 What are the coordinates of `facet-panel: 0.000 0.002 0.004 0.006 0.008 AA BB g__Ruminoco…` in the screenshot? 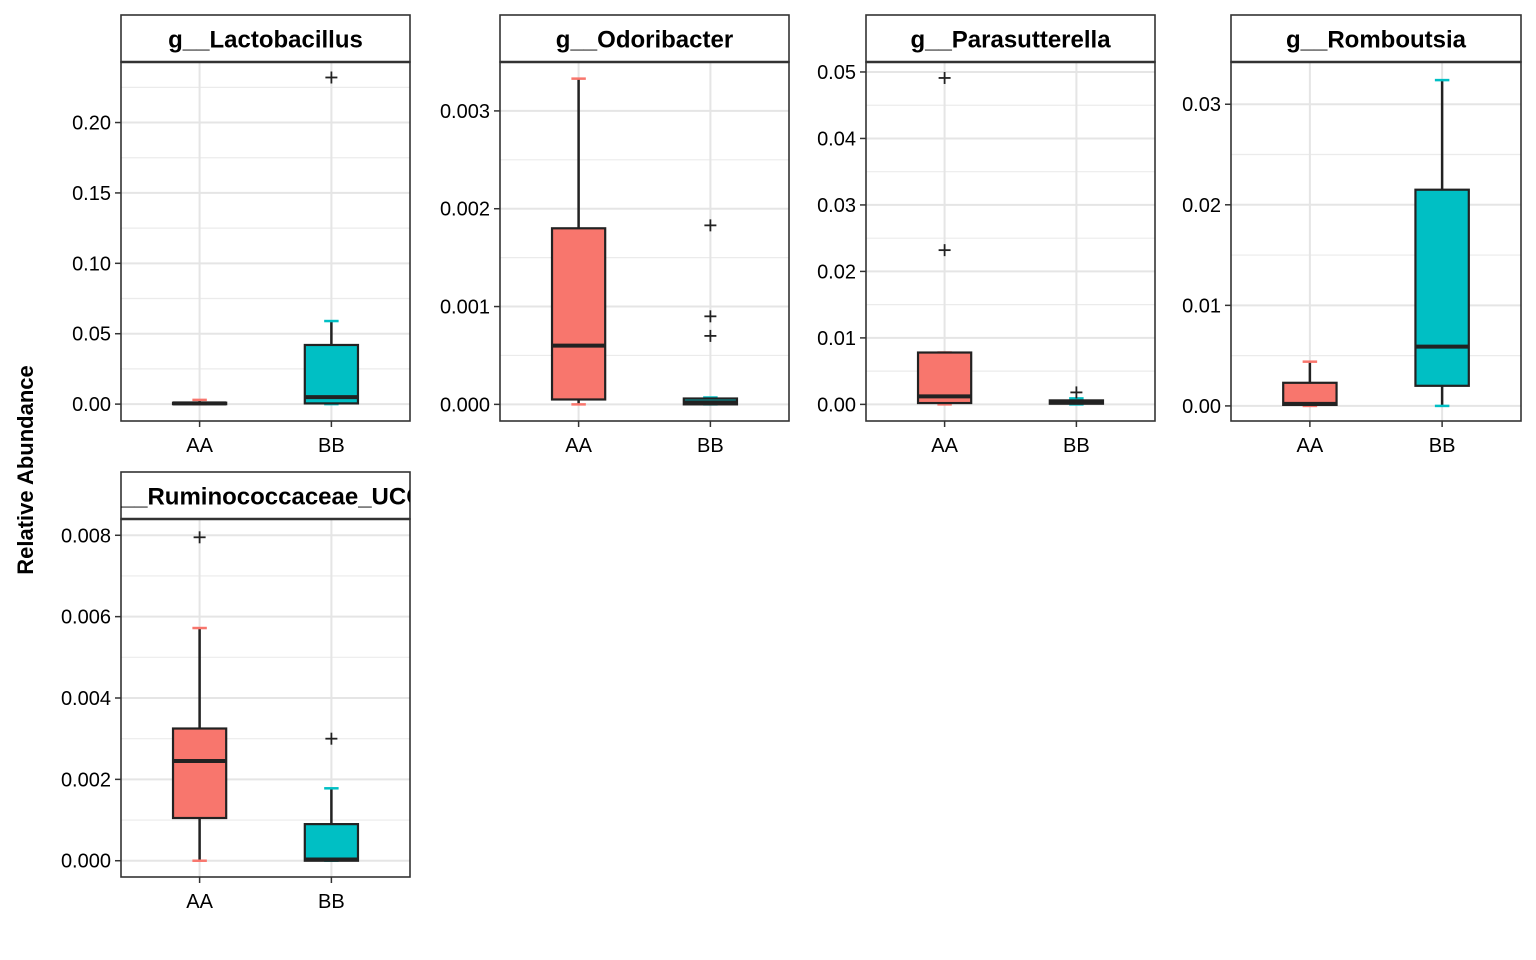 It's located at (243, 692).